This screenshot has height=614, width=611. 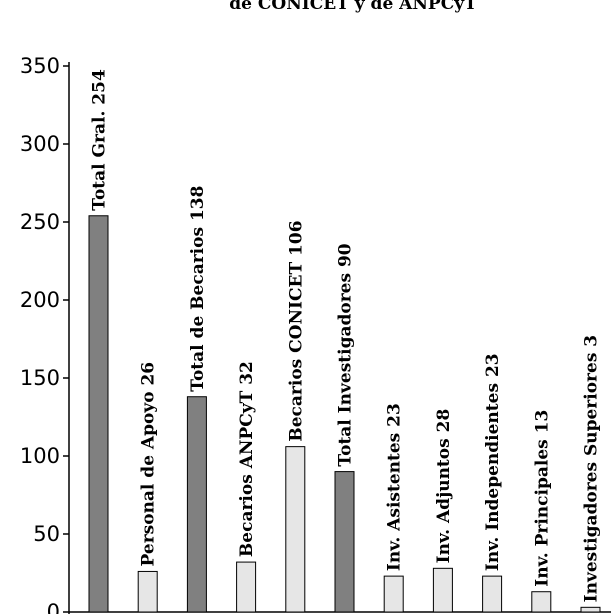 What do you see at coordinates (40, 378) in the screenshot?
I see `y-tick-label: 150` at bounding box center [40, 378].